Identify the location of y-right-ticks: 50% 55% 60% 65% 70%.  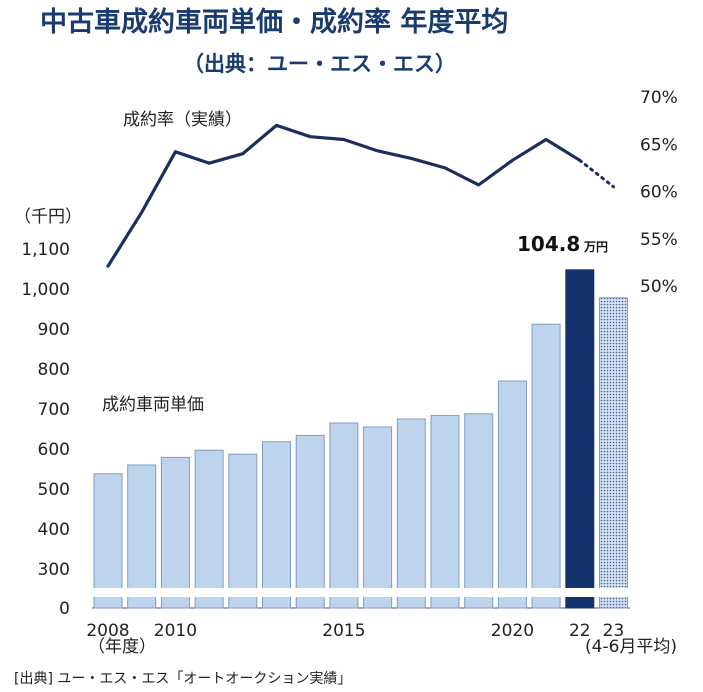
(659, 192).